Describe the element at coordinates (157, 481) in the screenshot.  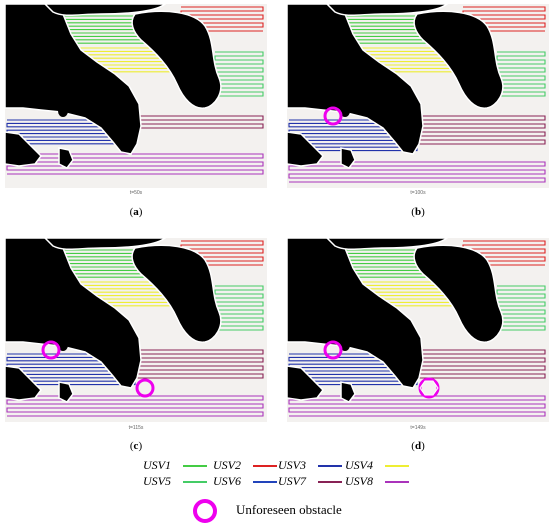
I see `legend-label: USV5` at that location.